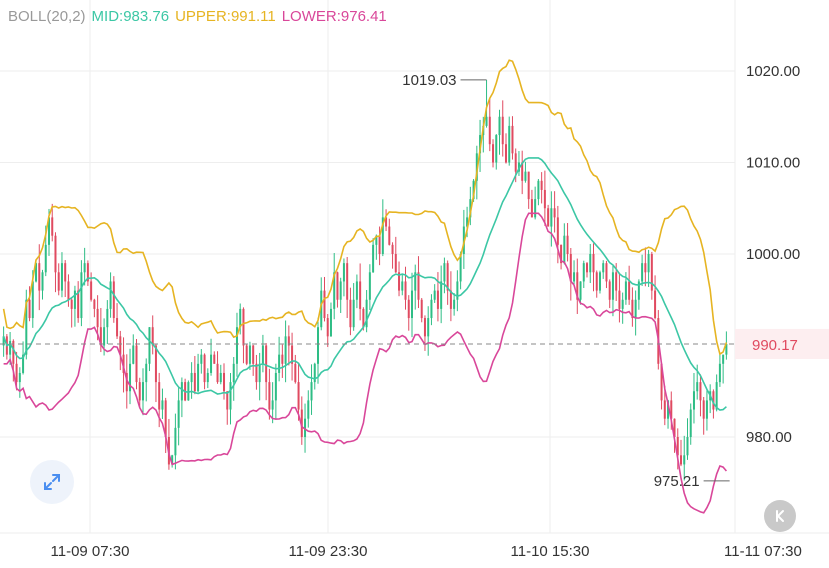  What do you see at coordinates (780, 516) in the screenshot?
I see `k-line-button` at bounding box center [780, 516].